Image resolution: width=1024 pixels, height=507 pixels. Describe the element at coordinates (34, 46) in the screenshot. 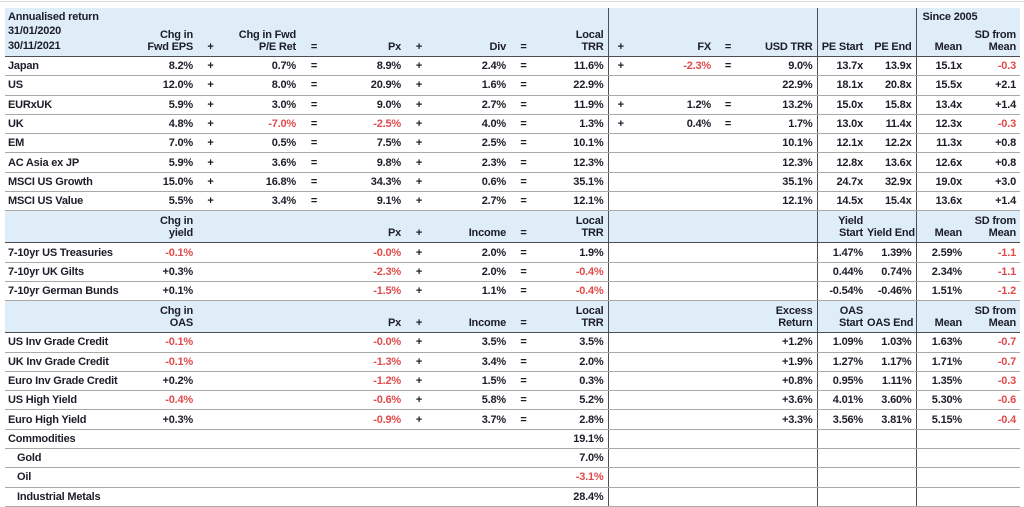

I see `date-range-line: 30/11/2021` at that location.